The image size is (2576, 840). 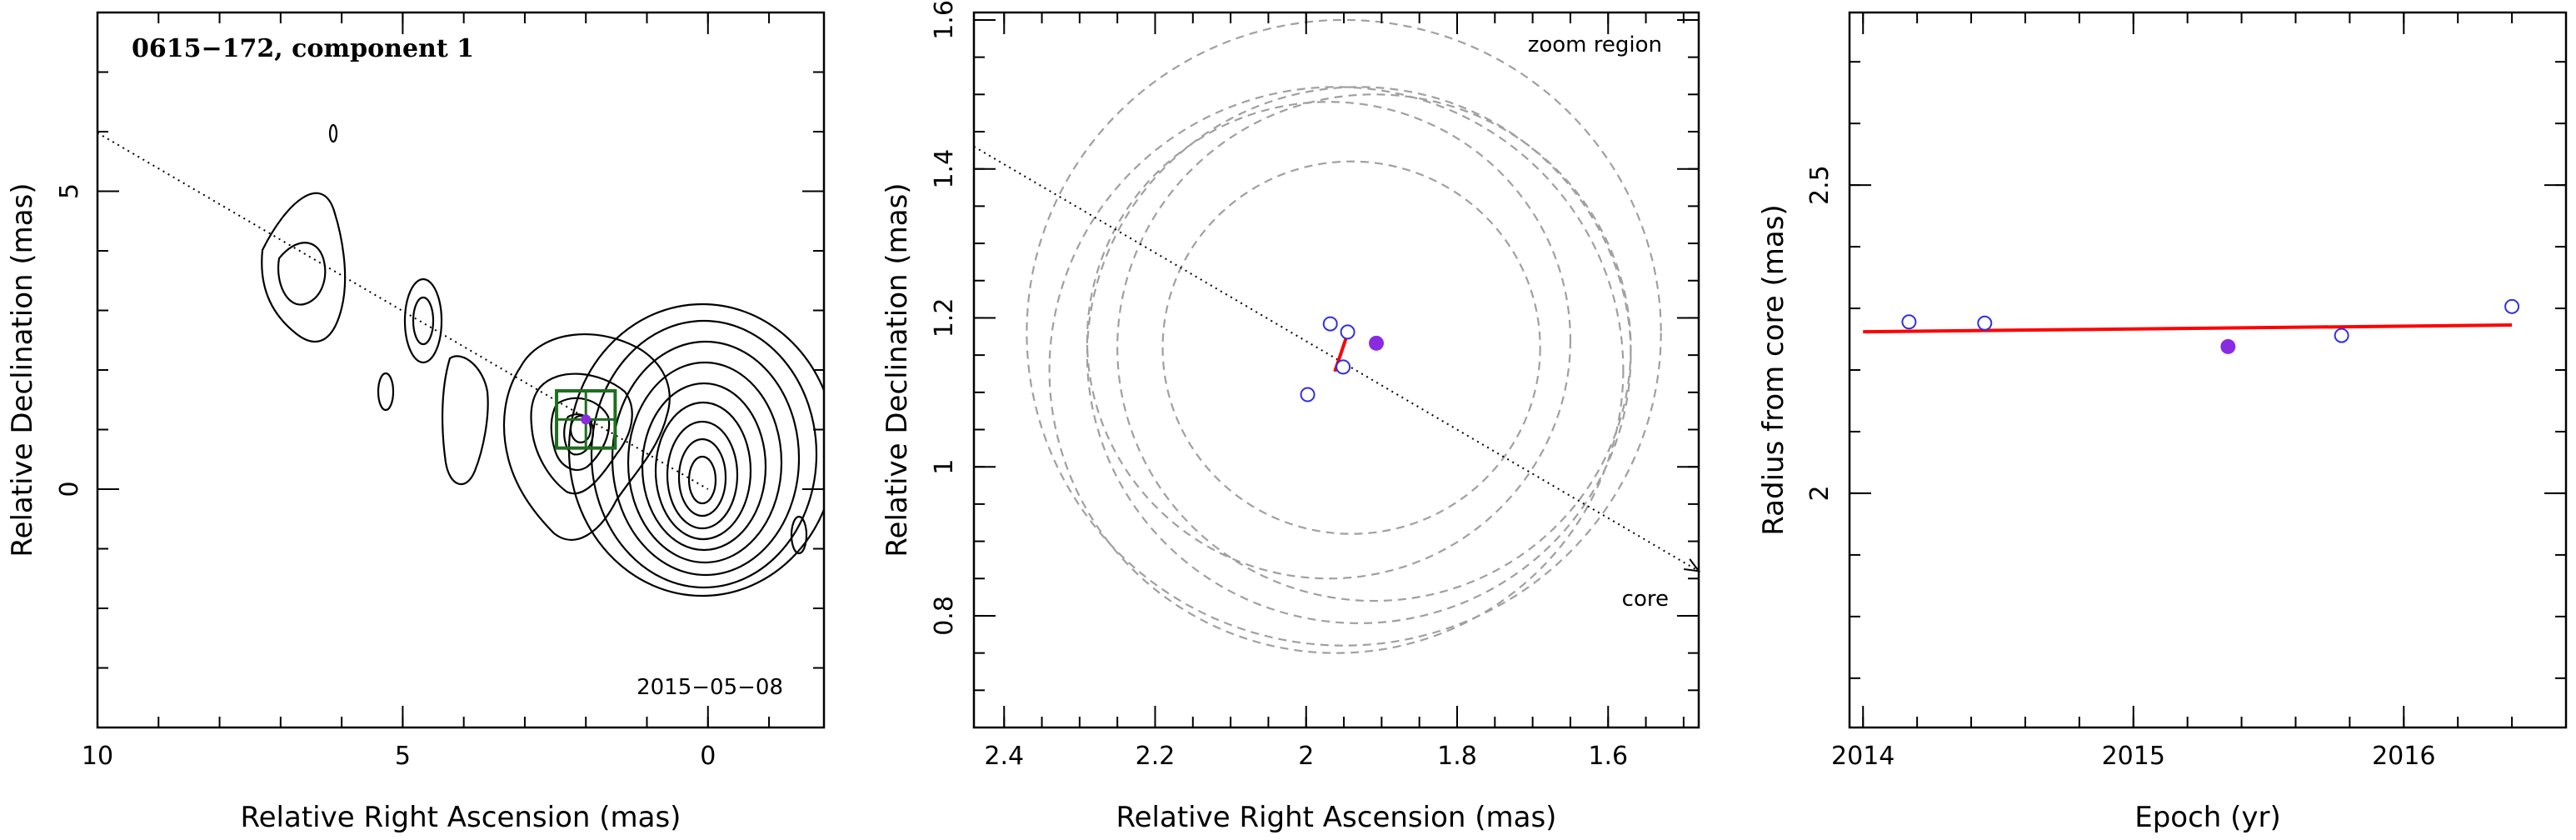 What do you see at coordinates (1773, 369) in the screenshot?
I see `radius-ylabel: Radius from core (mas)` at bounding box center [1773, 369].